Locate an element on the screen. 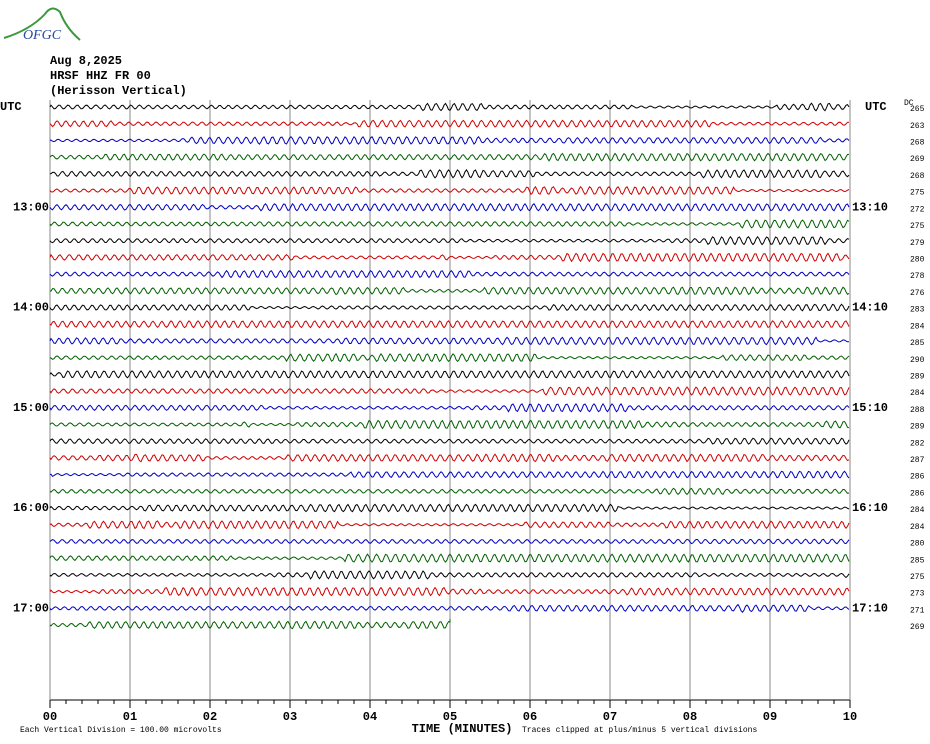  left-time-label: 14:00 is located at coordinates (31, 308).